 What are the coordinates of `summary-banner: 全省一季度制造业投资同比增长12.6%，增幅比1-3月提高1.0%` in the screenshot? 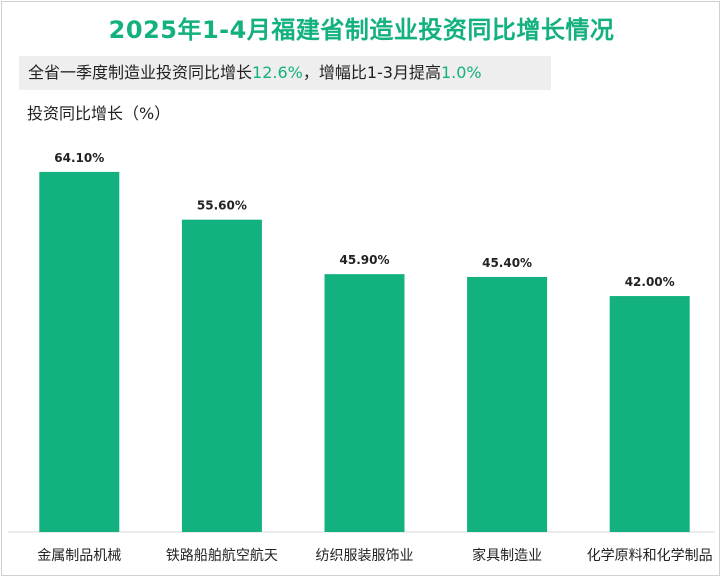 It's located at (285, 73).